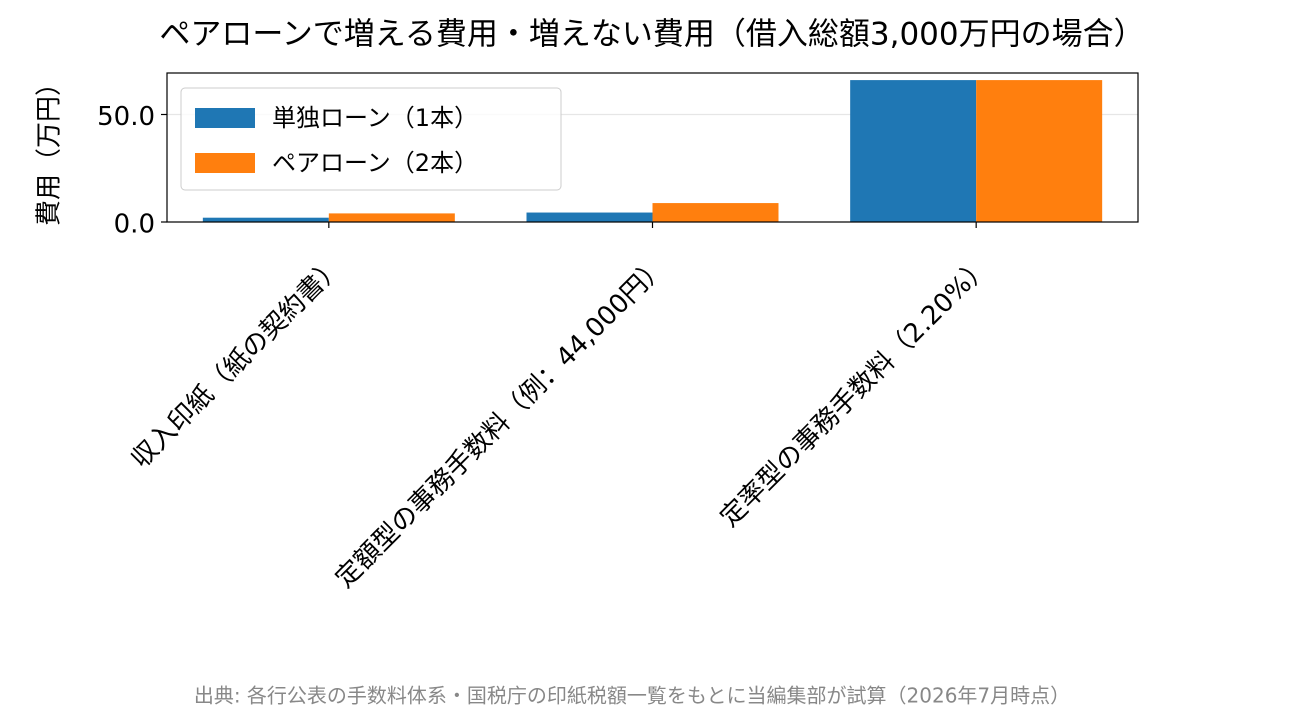 The width and height of the screenshot is (1305, 725). What do you see at coordinates (50, 148) in the screenshot?
I see `y-axis-label: 費用（万円）` at bounding box center [50, 148].